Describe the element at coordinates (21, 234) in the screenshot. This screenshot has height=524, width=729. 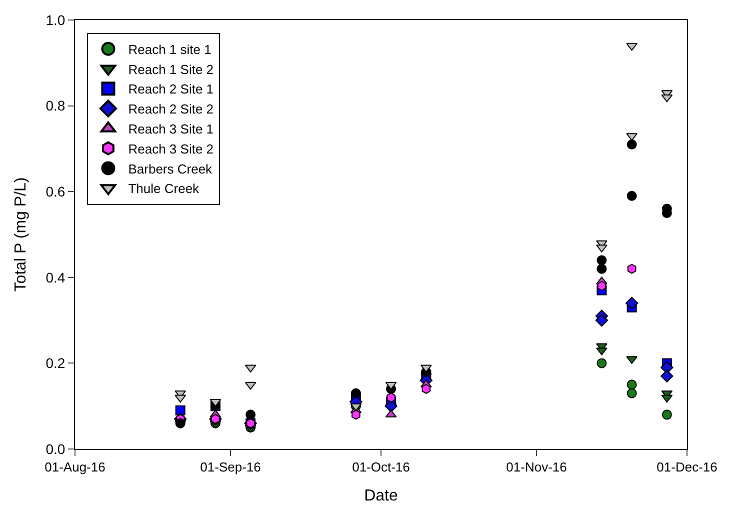
I see `y-axis-title: Total P (mg P/L)` at that location.